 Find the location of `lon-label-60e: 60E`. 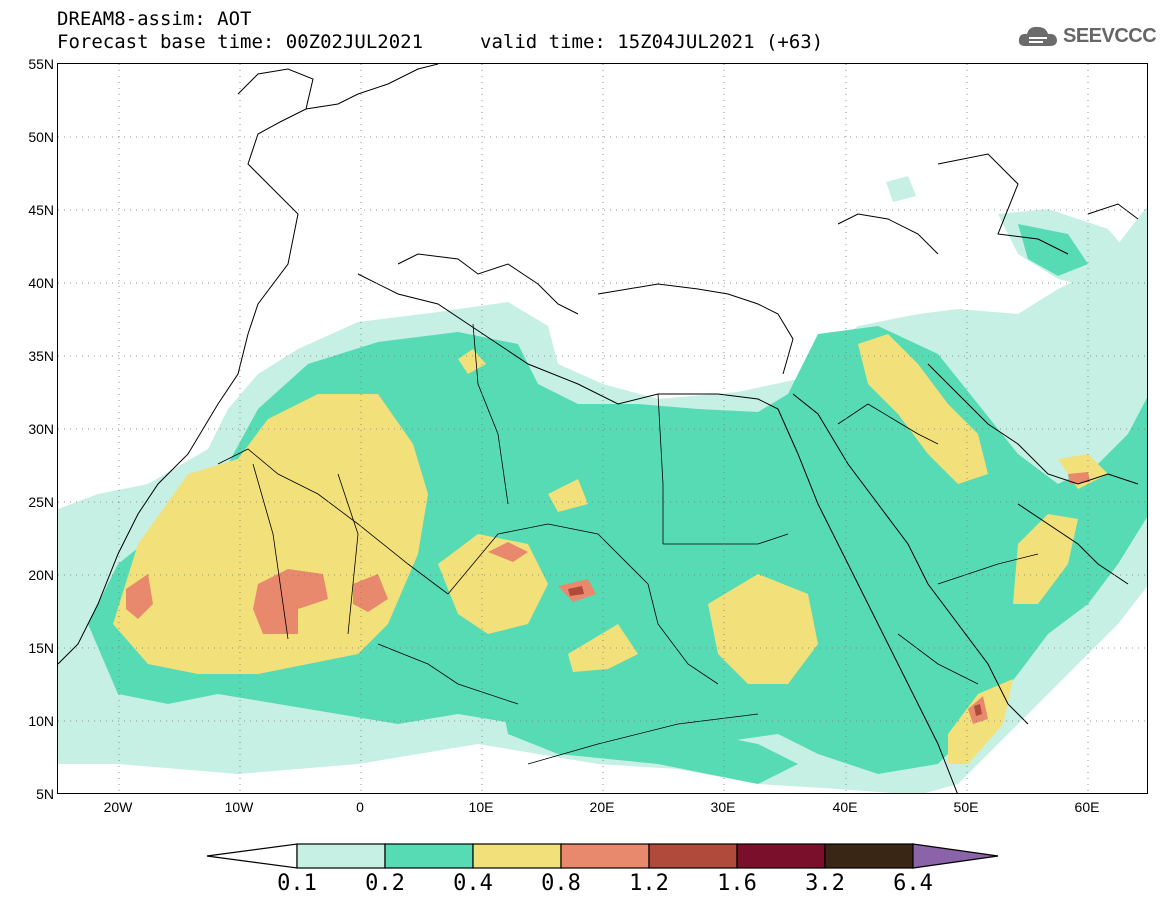

lon-label-60e: 60E is located at coordinates (1087, 807).